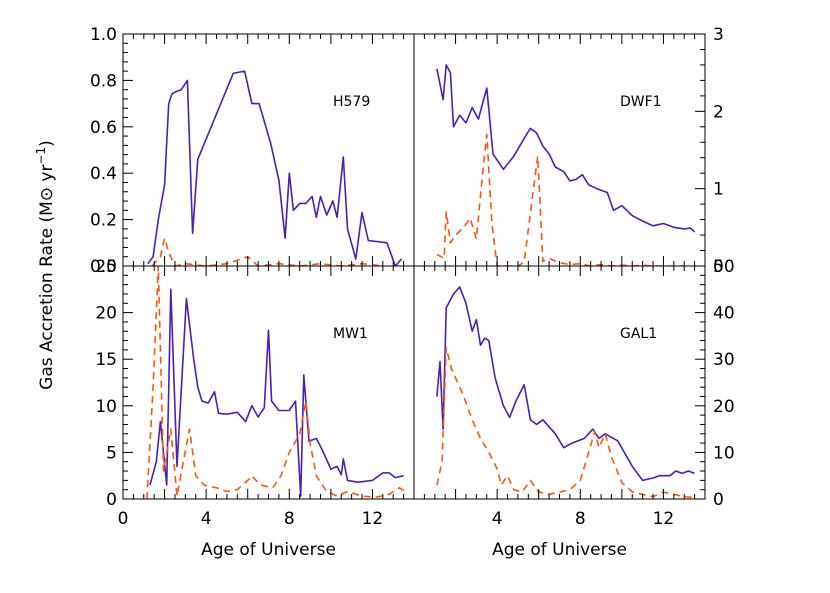  Describe the element at coordinates (103, 81) in the screenshot. I see `y-tick-label: 0.8` at that location.